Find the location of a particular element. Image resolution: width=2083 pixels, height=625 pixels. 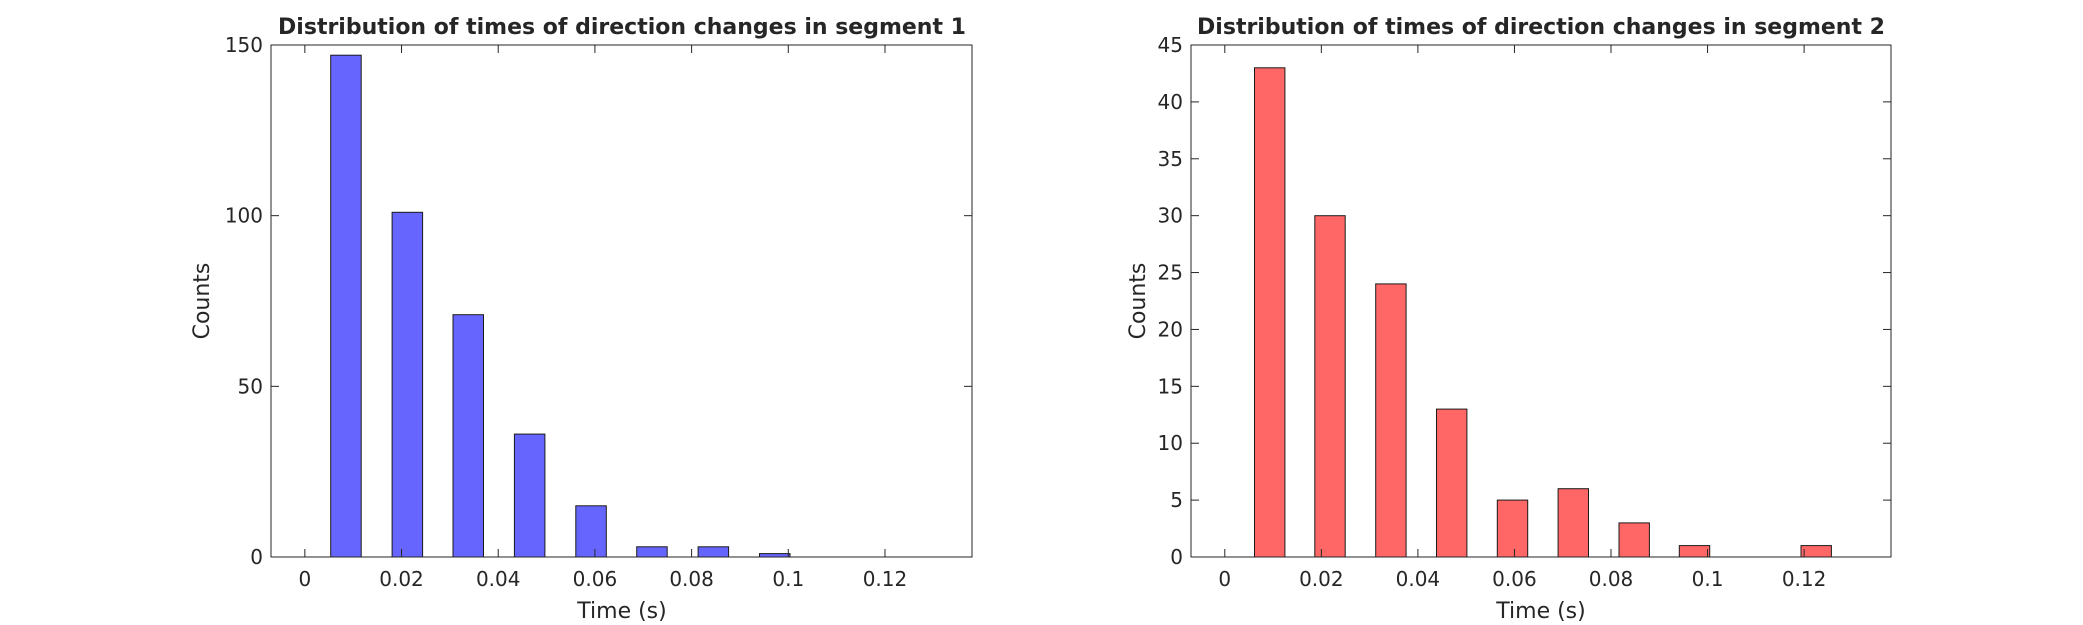

y-tick-label: 15 is located at coordinates (1170, 386).